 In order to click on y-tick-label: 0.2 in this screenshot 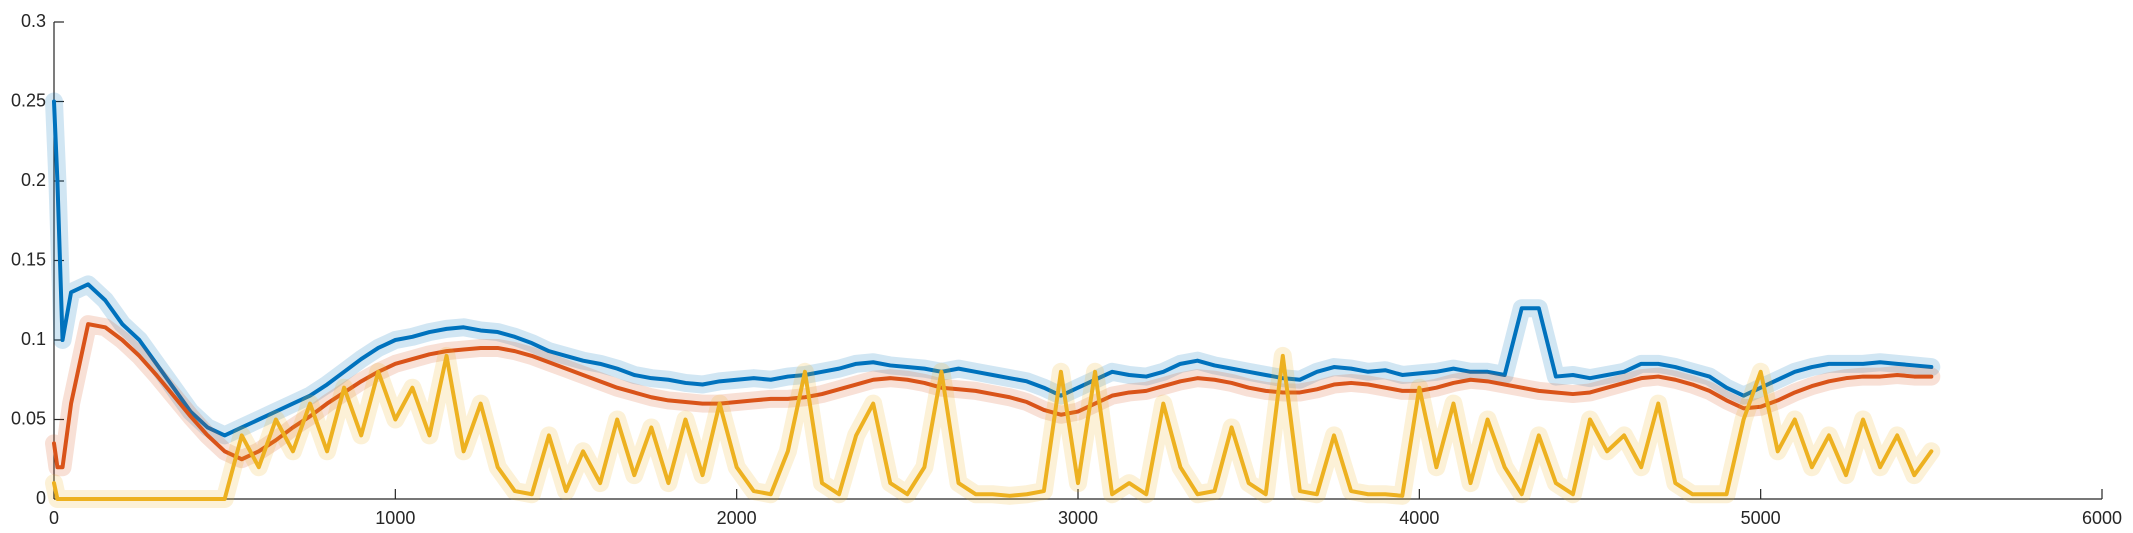, I will do `click(33, 180)`.